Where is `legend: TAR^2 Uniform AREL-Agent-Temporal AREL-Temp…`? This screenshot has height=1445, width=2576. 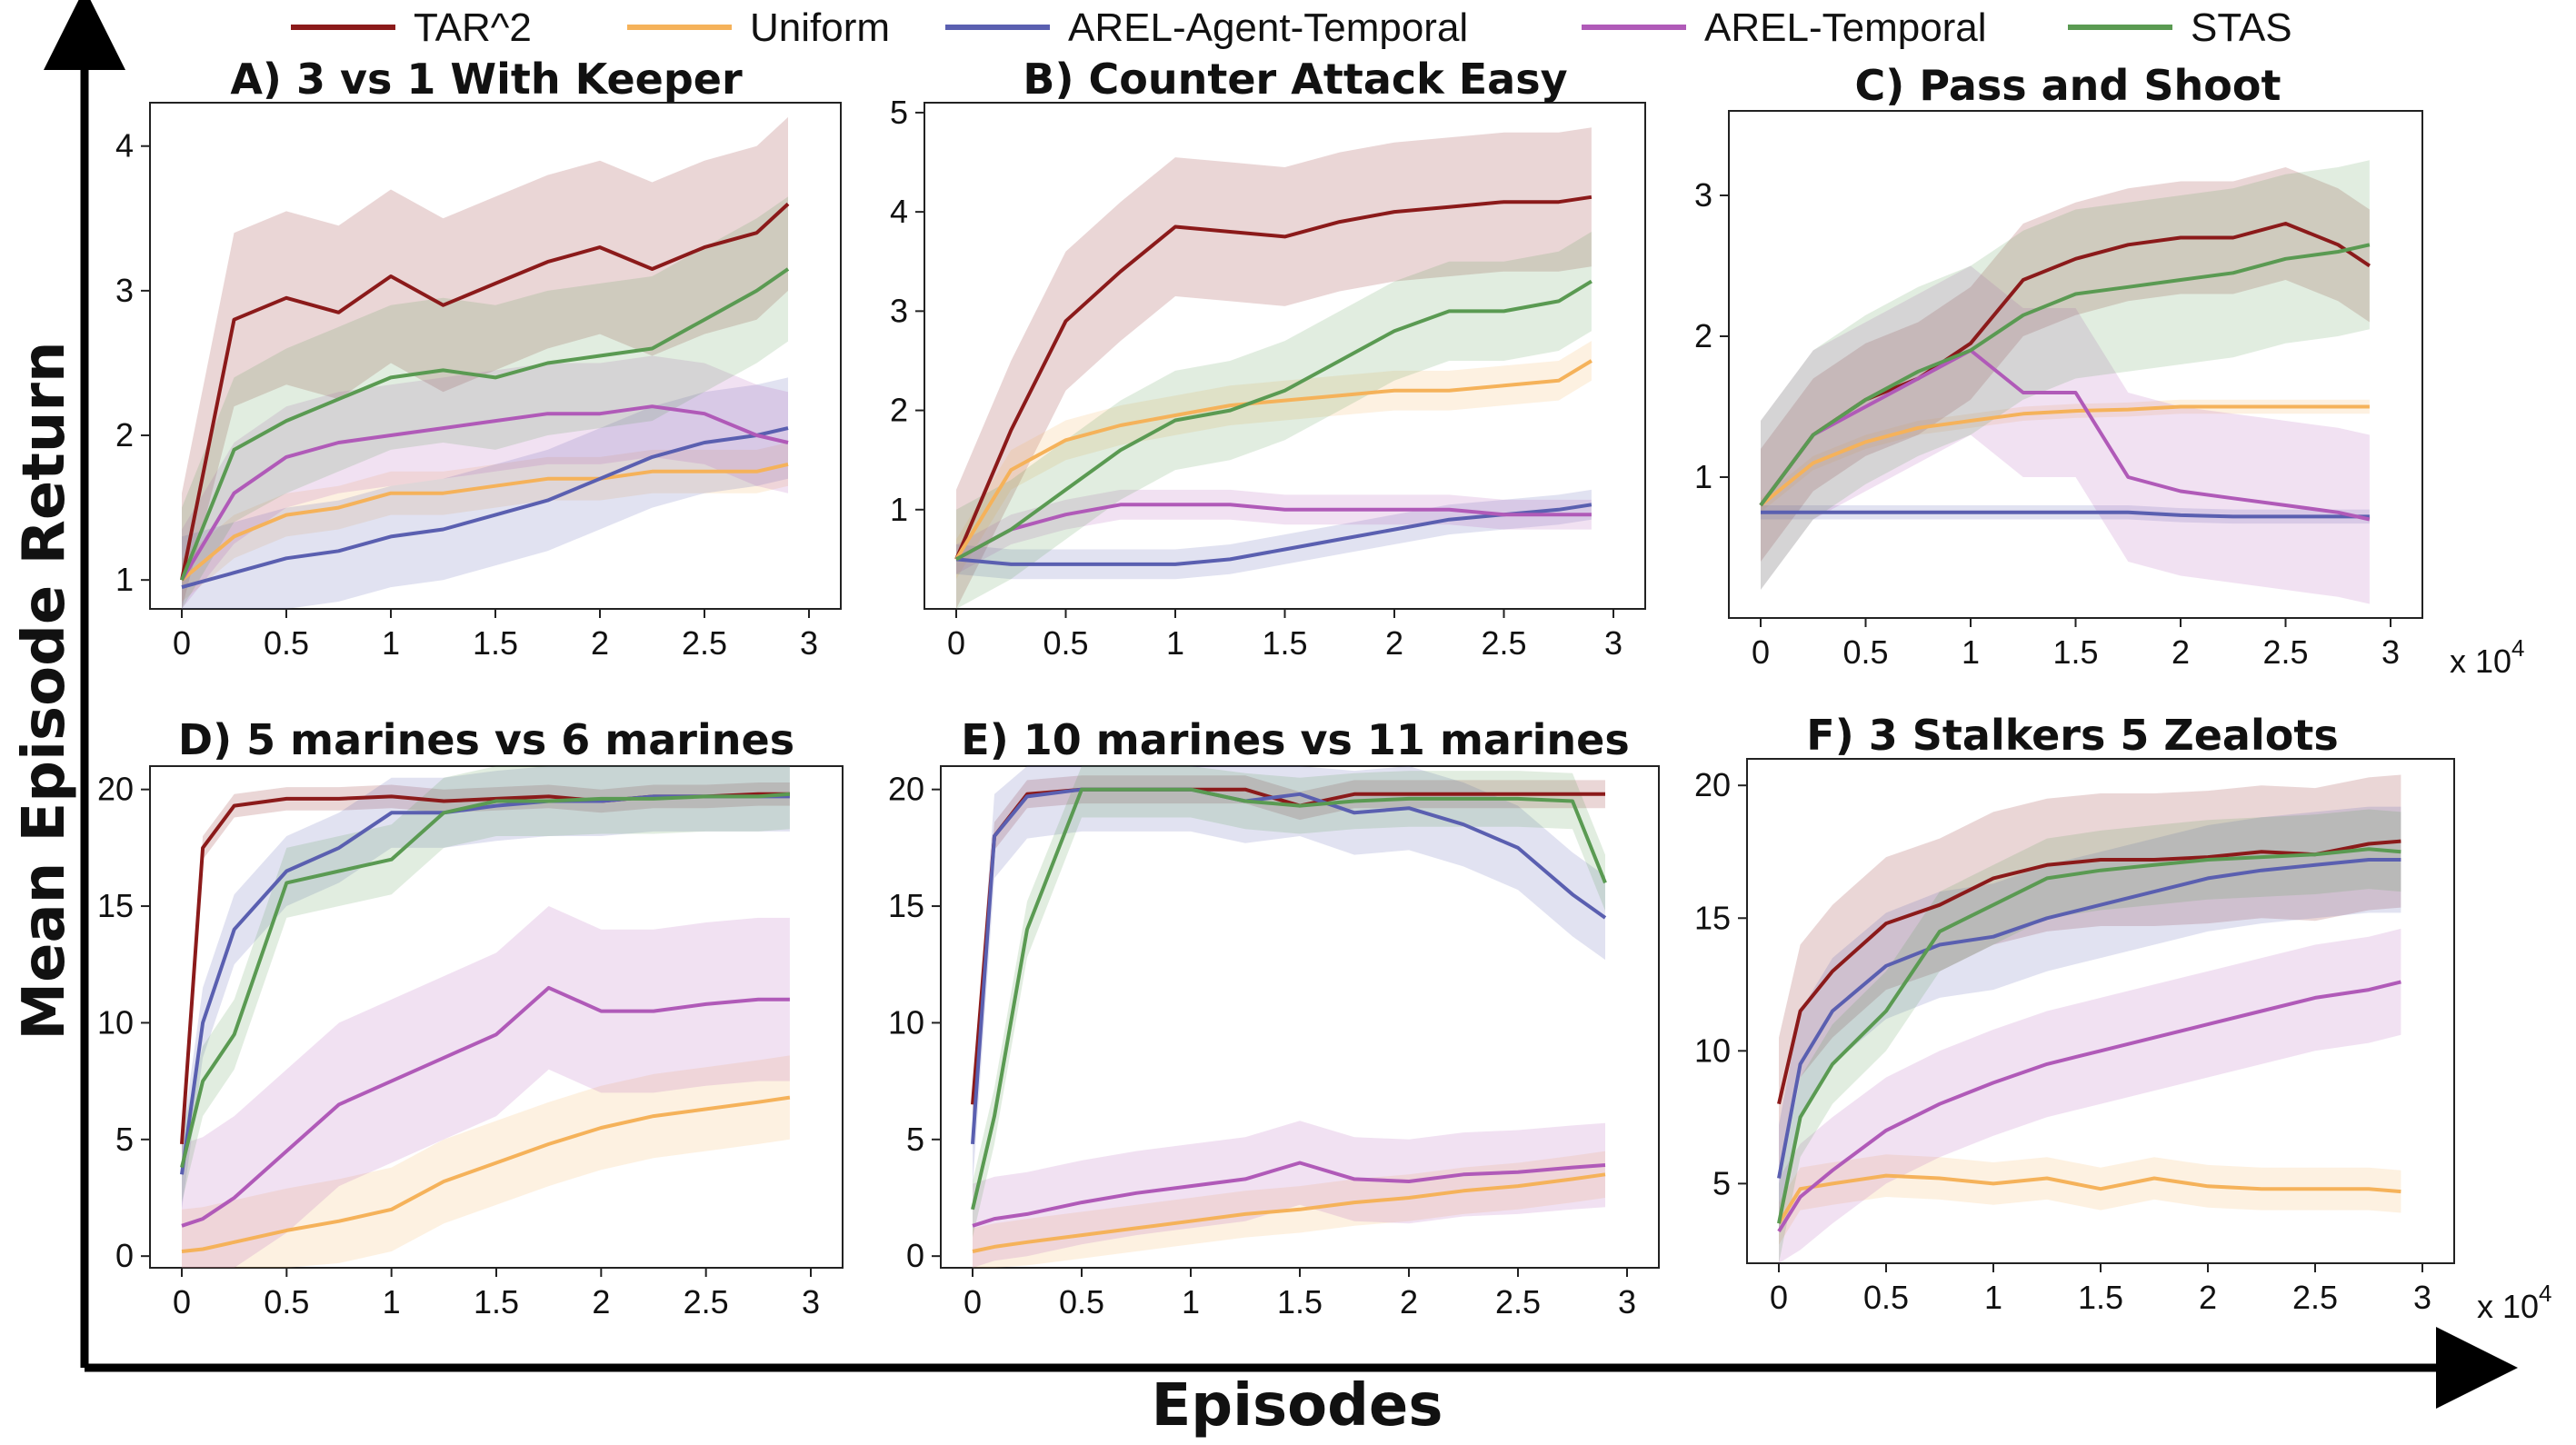
legend: TAR^2 Uniform AREL-Agent-Temporal AREL-Temp… is located at coordinates (1291, 27).